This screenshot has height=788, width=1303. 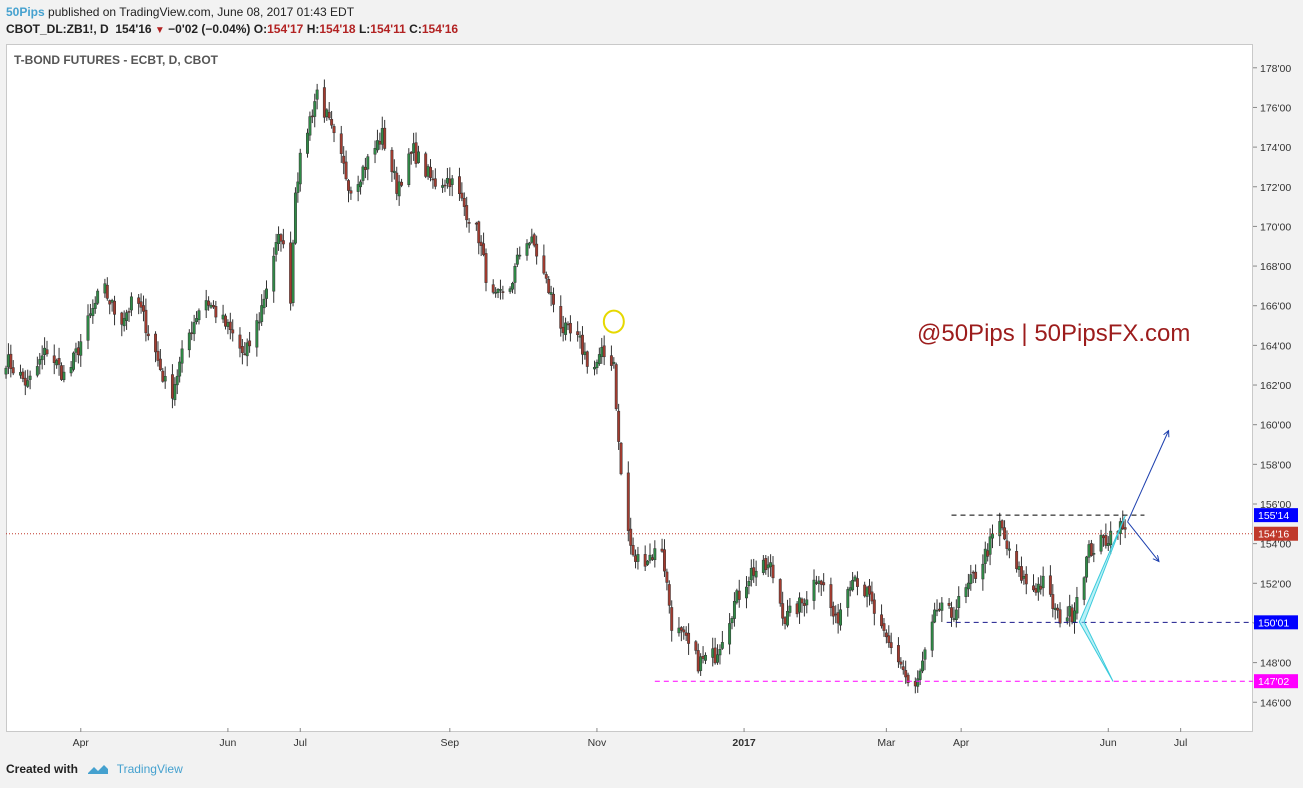 I want to click on x-tick-label: Sep, so click(x=449, y=743).